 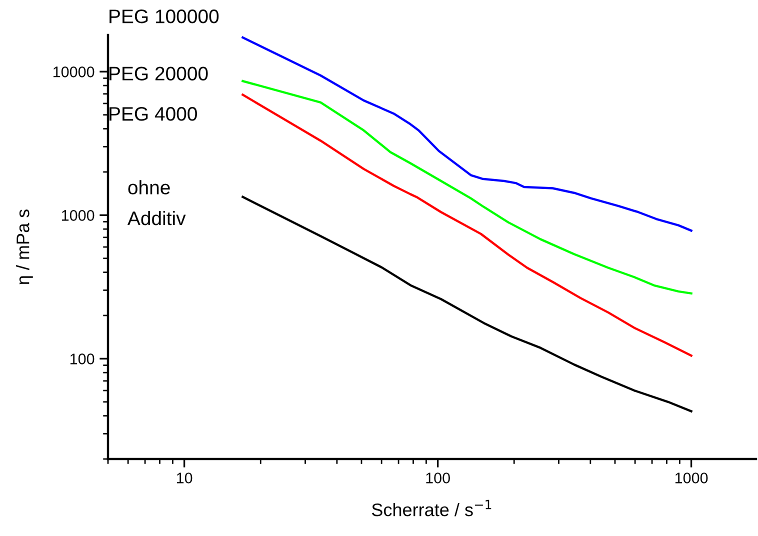 What do you see at coordinates (78, 215) in the screenshot?
I see `y-tick-label: 1000` at bounding box center [78, 215].